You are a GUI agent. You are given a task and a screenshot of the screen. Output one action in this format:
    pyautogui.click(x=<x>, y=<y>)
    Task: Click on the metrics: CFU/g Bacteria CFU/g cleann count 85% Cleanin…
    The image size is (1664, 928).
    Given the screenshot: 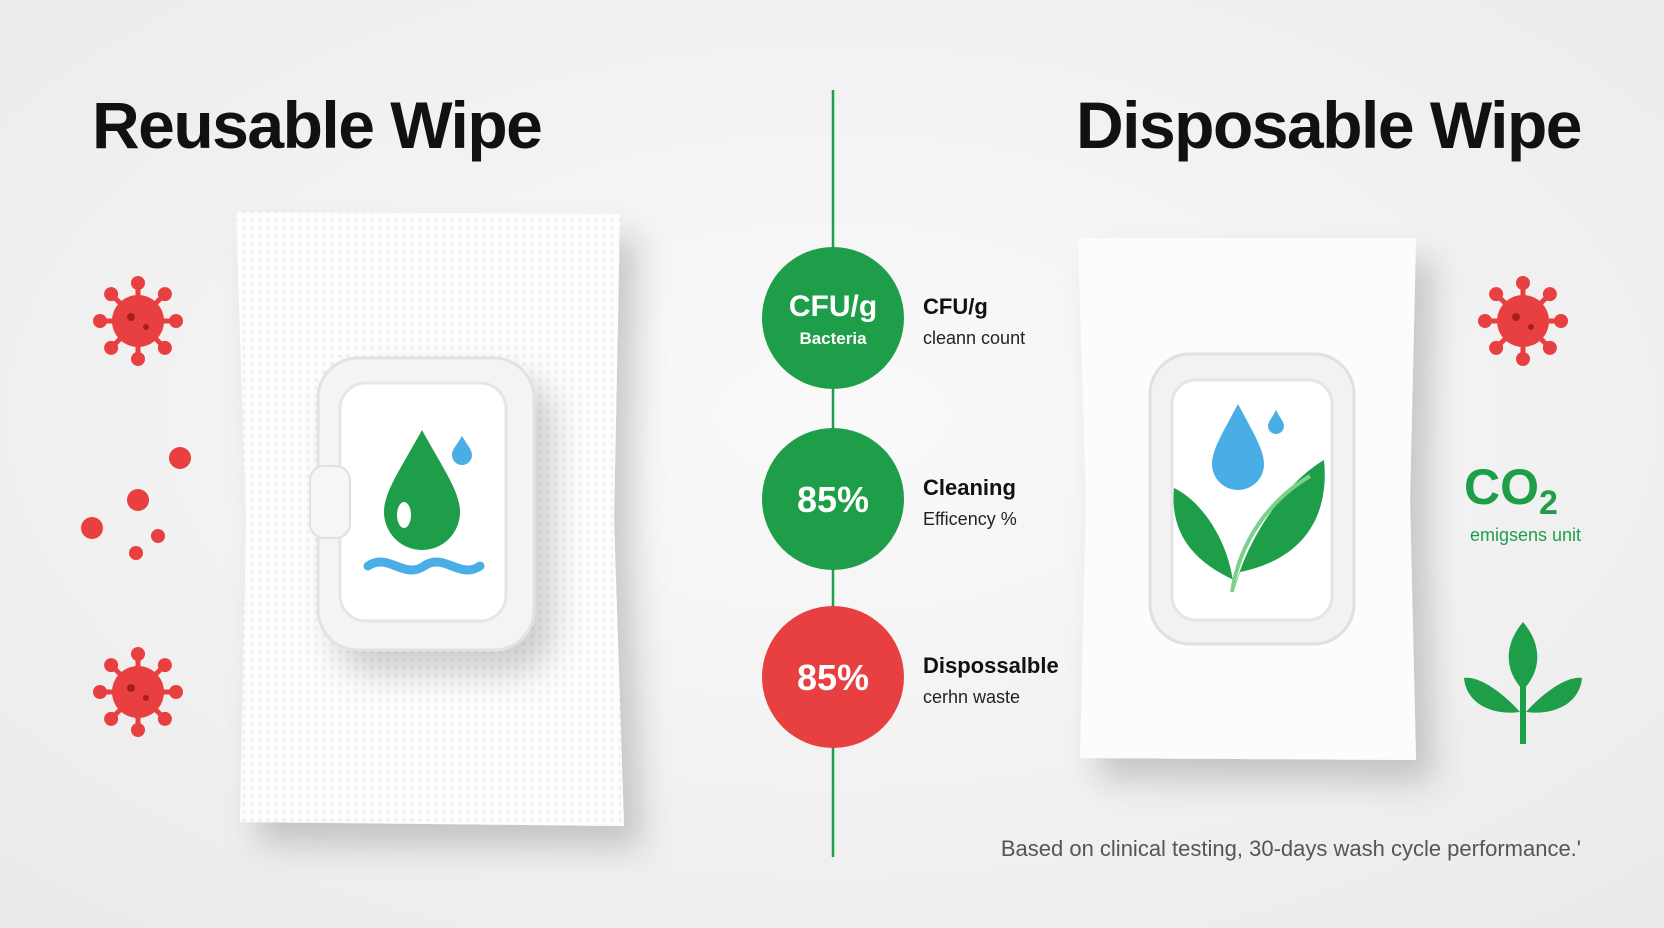 What is the action you would take?
    pyautogui.click(x=910, y=497)
    